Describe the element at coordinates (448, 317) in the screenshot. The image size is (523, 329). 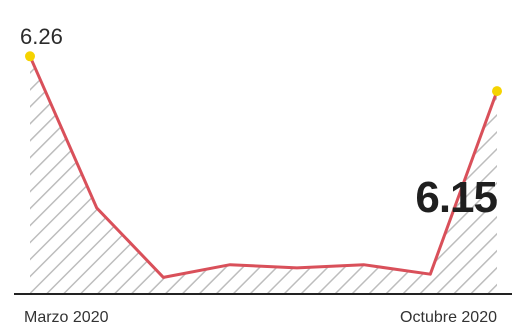
I see `x-tick-label-end: Octubre 2020` at that location.